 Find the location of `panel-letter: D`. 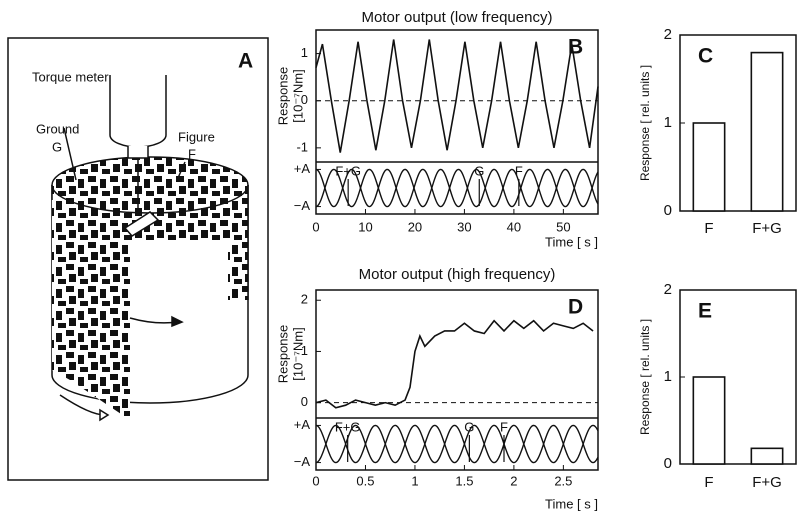

panel-letter: D is located at coordinates (575, 307).